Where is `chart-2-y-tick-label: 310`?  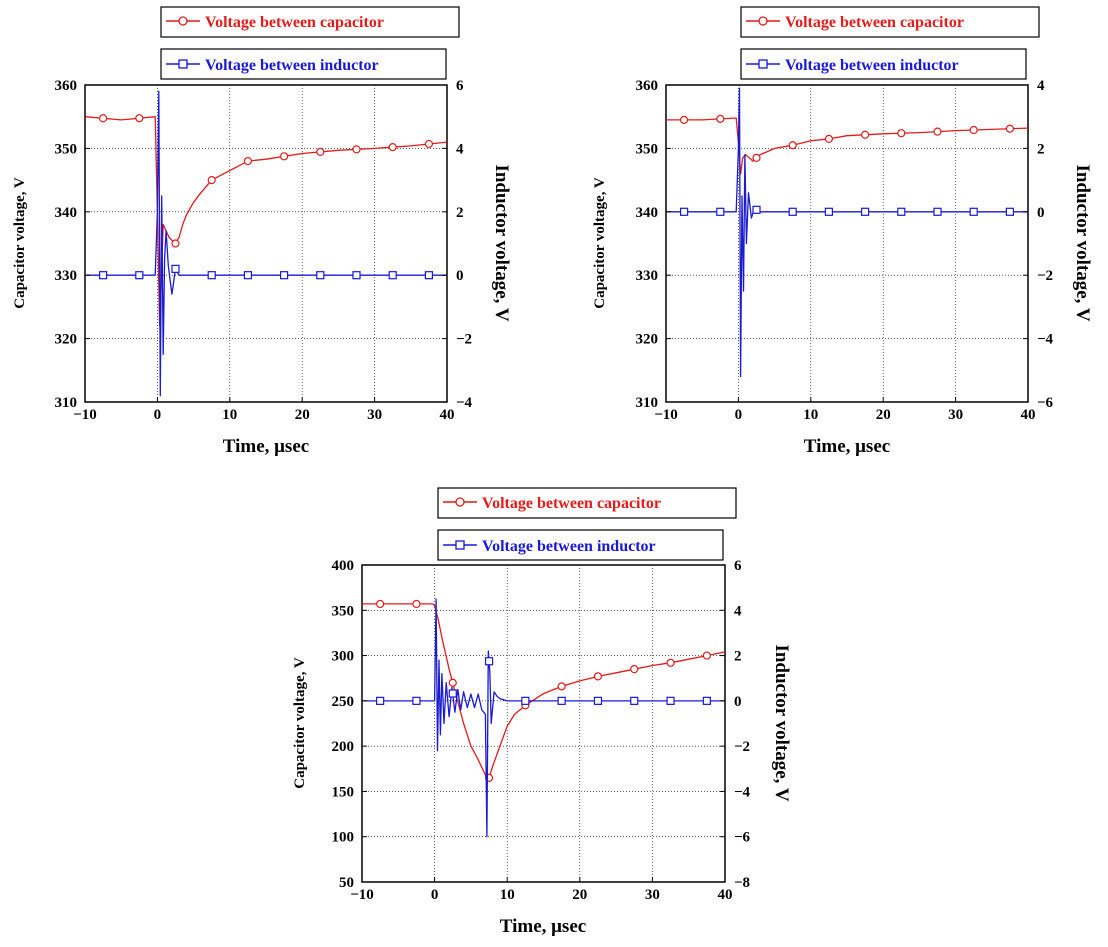 chart-2-y-tick-label: 310 is located at coordinates (647, 403).